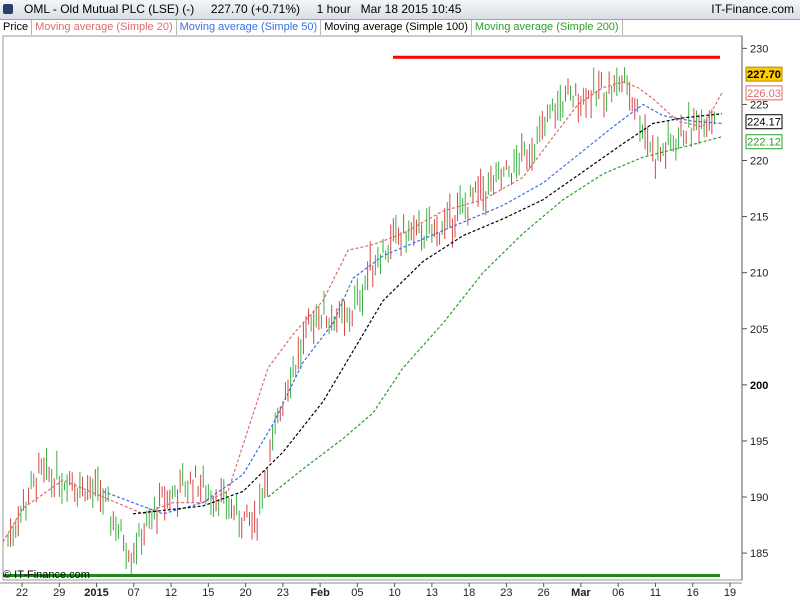 This screenshot has width=800, height=600. What do you see at coordinates (759, 498) in the screenshot?
I see `y-tick-label: 190` at bounding box center [759, 498].